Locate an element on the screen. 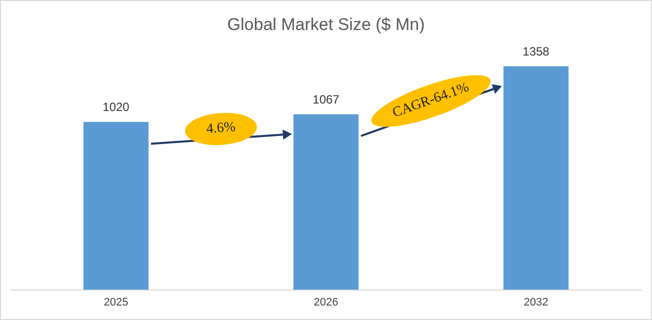  annotation: 4.6% is located at coordinates (221, 129).